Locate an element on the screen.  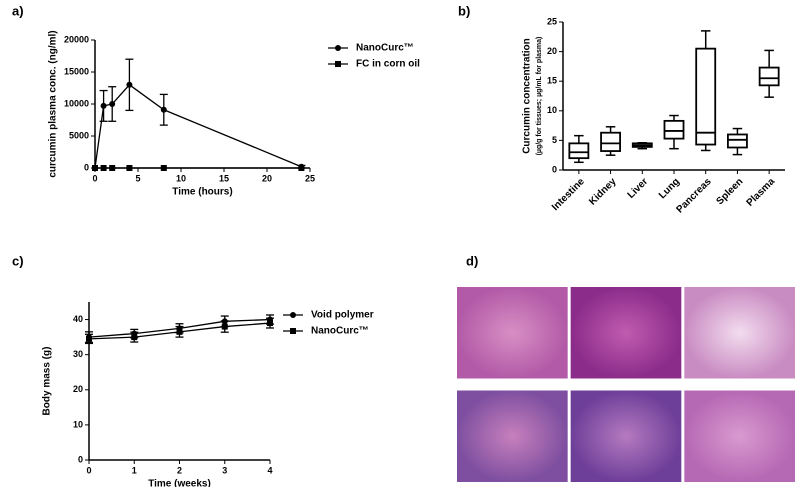
x-tick-label: Lung is located at coordinates (669, 188).